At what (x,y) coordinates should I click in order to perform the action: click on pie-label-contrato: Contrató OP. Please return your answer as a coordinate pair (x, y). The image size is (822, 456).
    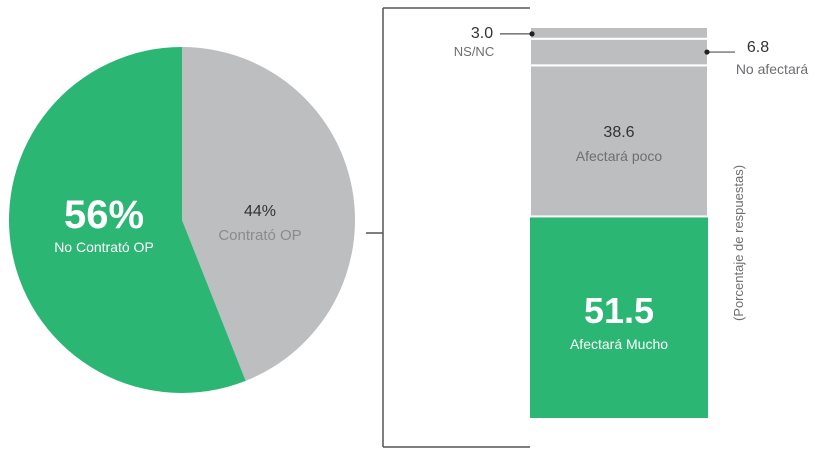
    Looking at the image, I should click on (259, 235).